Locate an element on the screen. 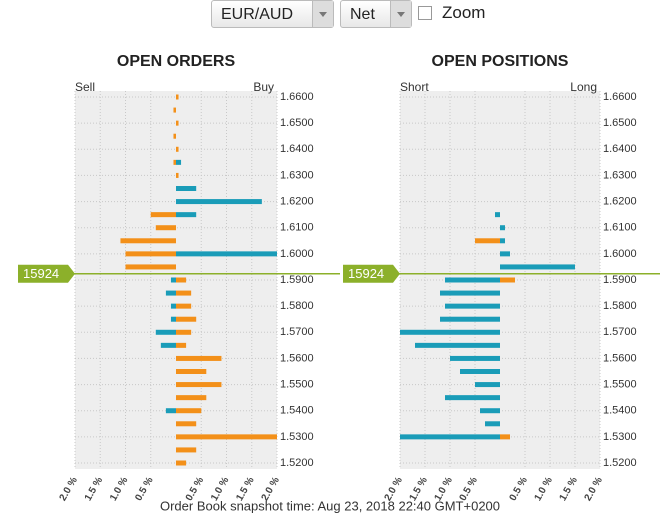 The image size is (660, 515). pair-select: EUR/AUD is located at coordinates (272, 14).